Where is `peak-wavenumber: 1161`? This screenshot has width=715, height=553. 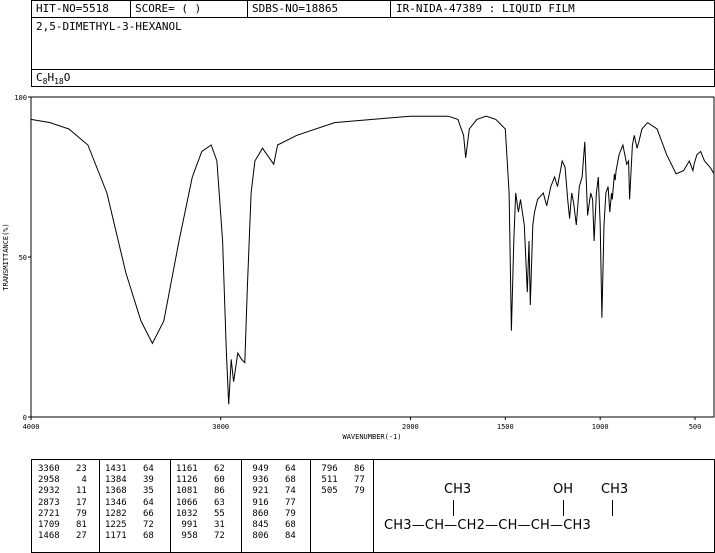 peak-wavenumber: 1161 is located at coordinates (187, 469).